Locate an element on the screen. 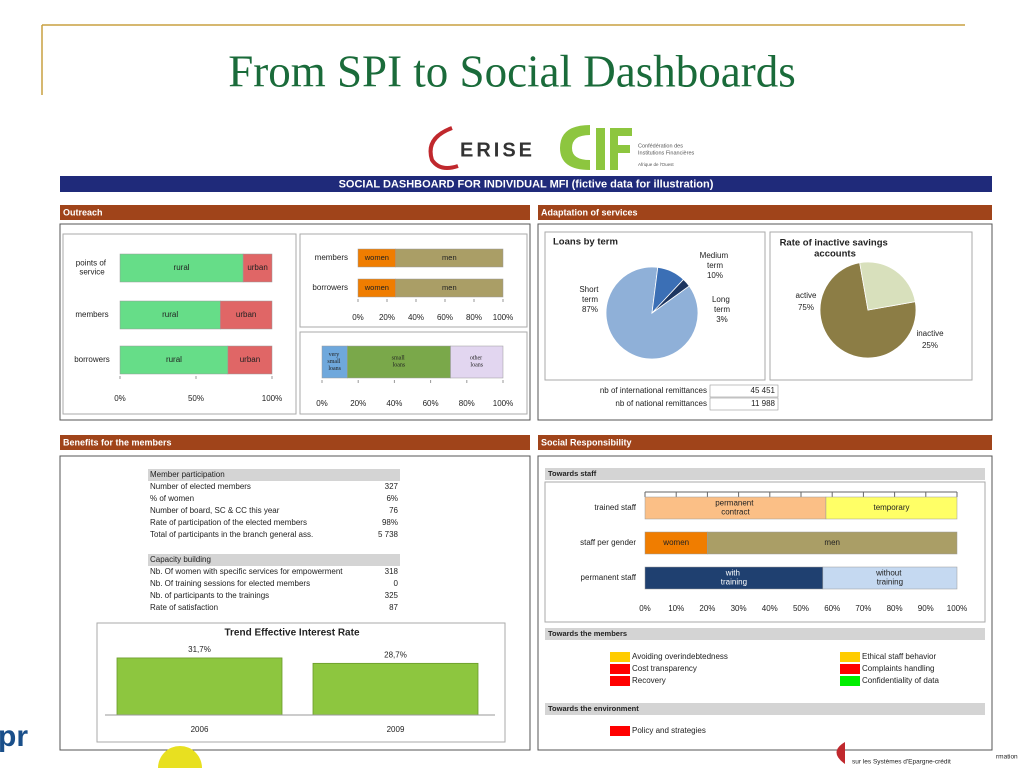  segment-label: temporary is located at coordinates (891, 507).